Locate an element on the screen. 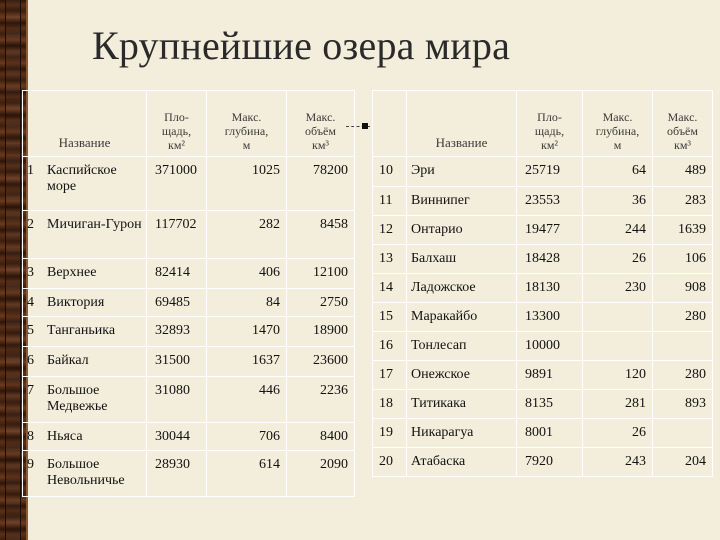 The width and height of the screenshot is (720, 540). table-row: 14 Ладожское 18130 230 908 is located at coordinates (542, 288).